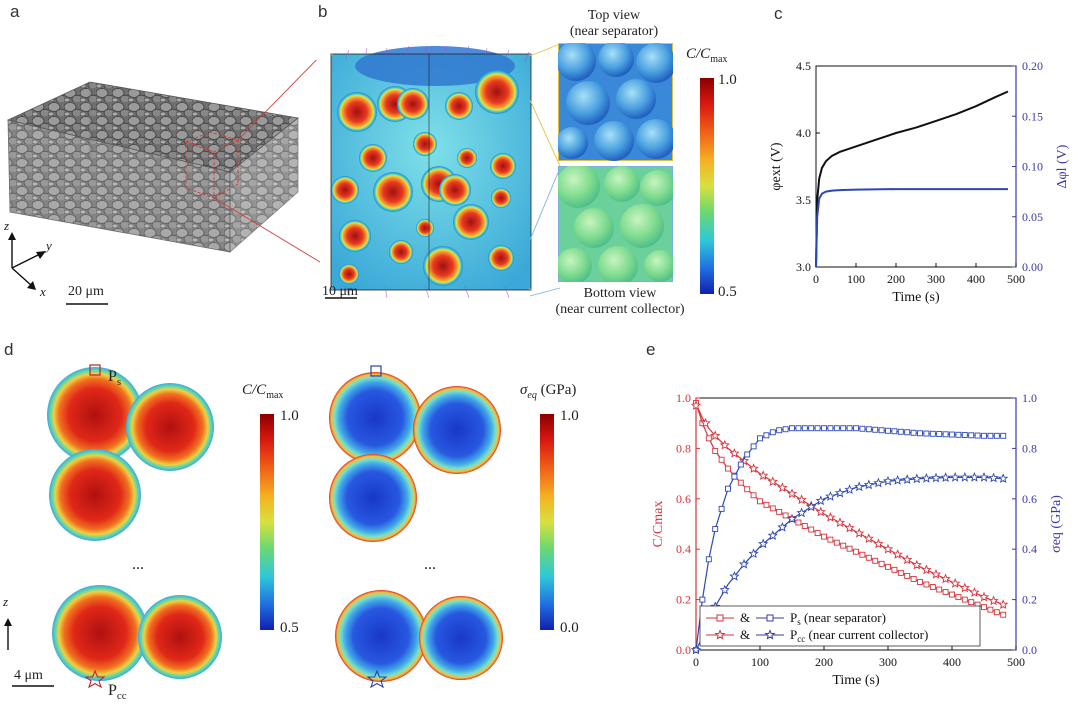  I want to click on e-legend-label: Ps (near separator), so click(838, 618).